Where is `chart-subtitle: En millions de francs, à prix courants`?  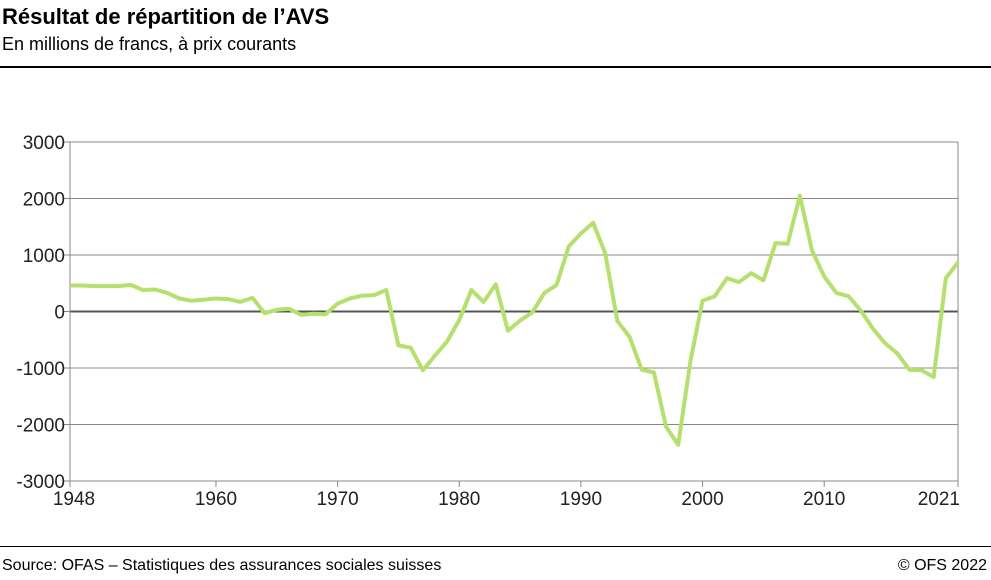
chart-subtitle: En millions de francs, à prix courants is located at coordinates (149, 44).